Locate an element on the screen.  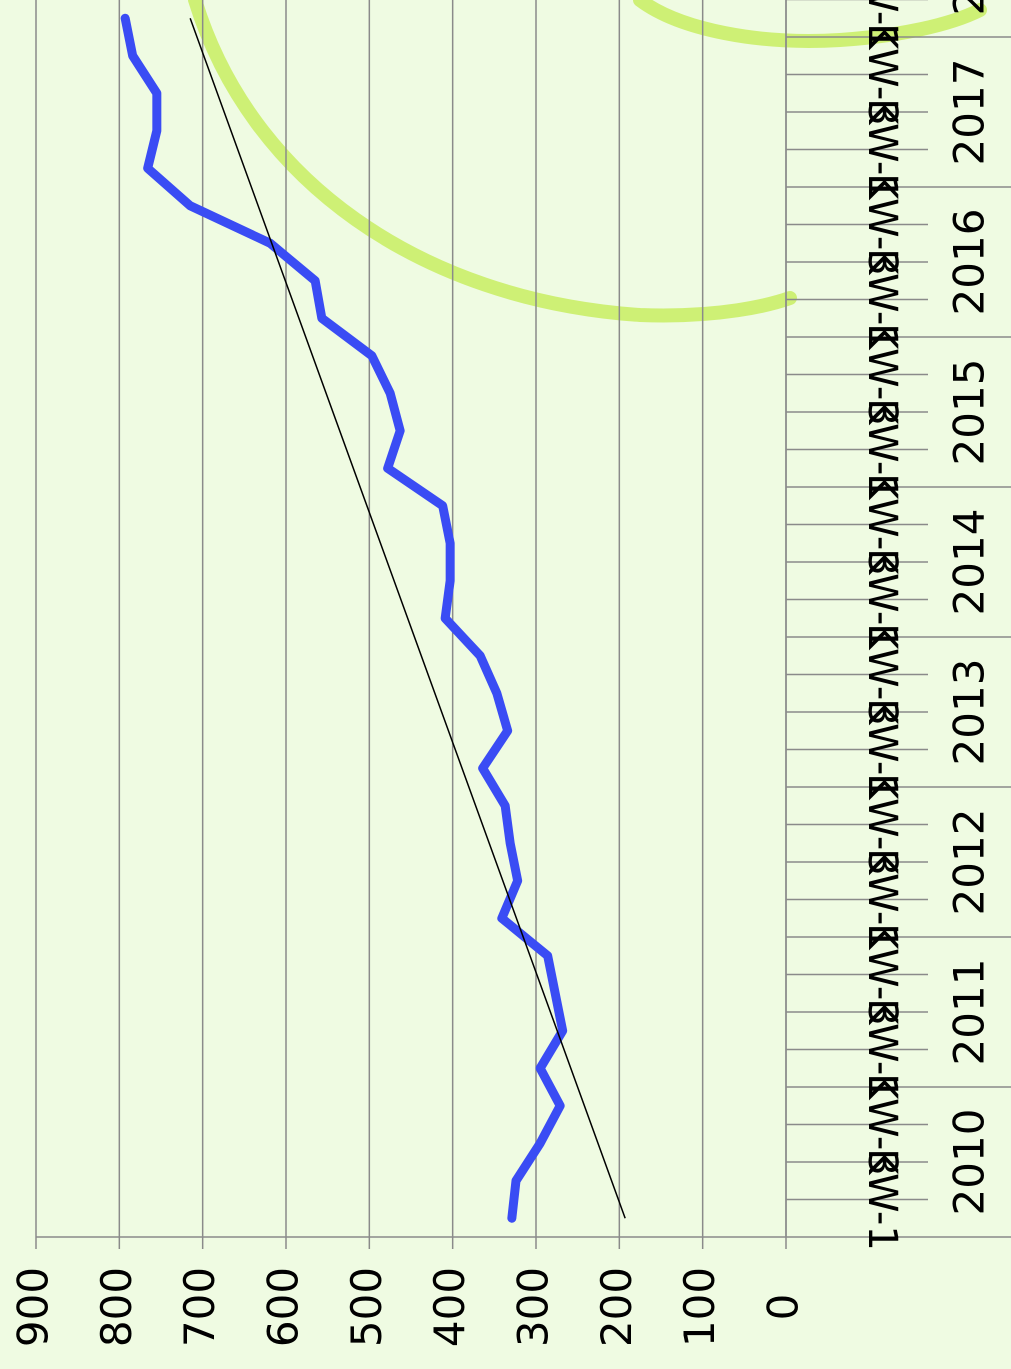
y-tick-label: 800 is located at coordinates (116, 1307).